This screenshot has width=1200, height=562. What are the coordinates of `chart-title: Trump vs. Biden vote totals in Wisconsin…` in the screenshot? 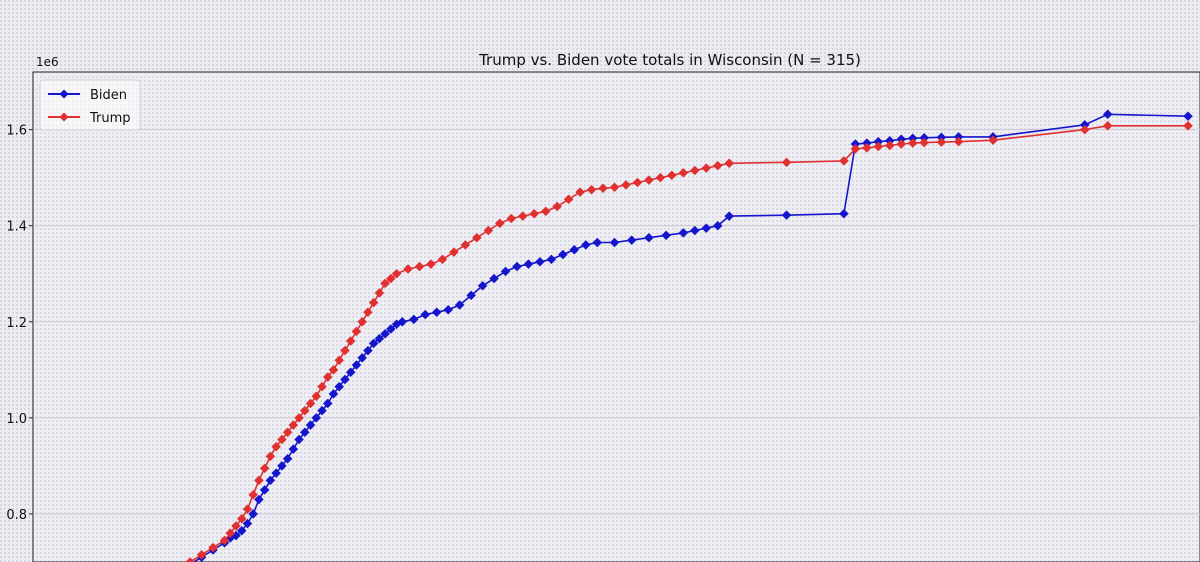 It's located at (669, 60).